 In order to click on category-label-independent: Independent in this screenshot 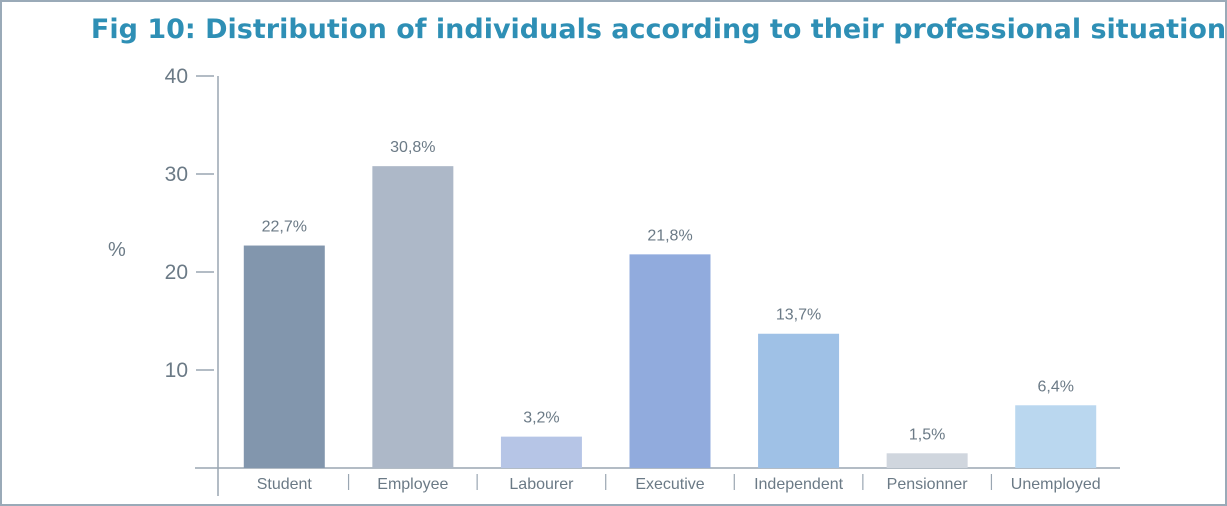, I will do `click(799, 484)`.